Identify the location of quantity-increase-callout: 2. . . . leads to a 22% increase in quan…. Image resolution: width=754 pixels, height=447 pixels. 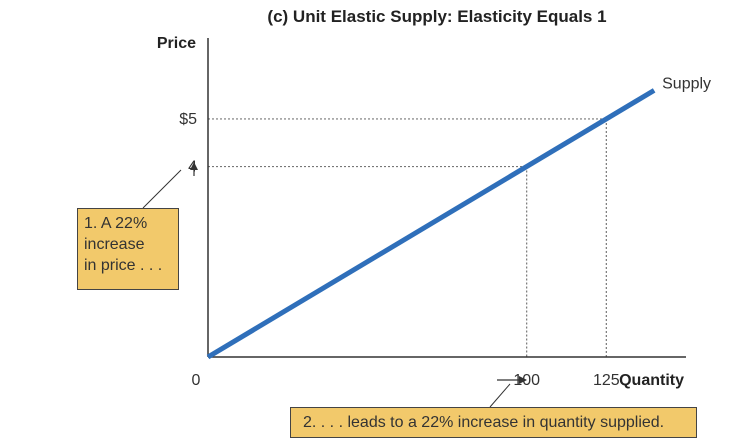
(493, 422).